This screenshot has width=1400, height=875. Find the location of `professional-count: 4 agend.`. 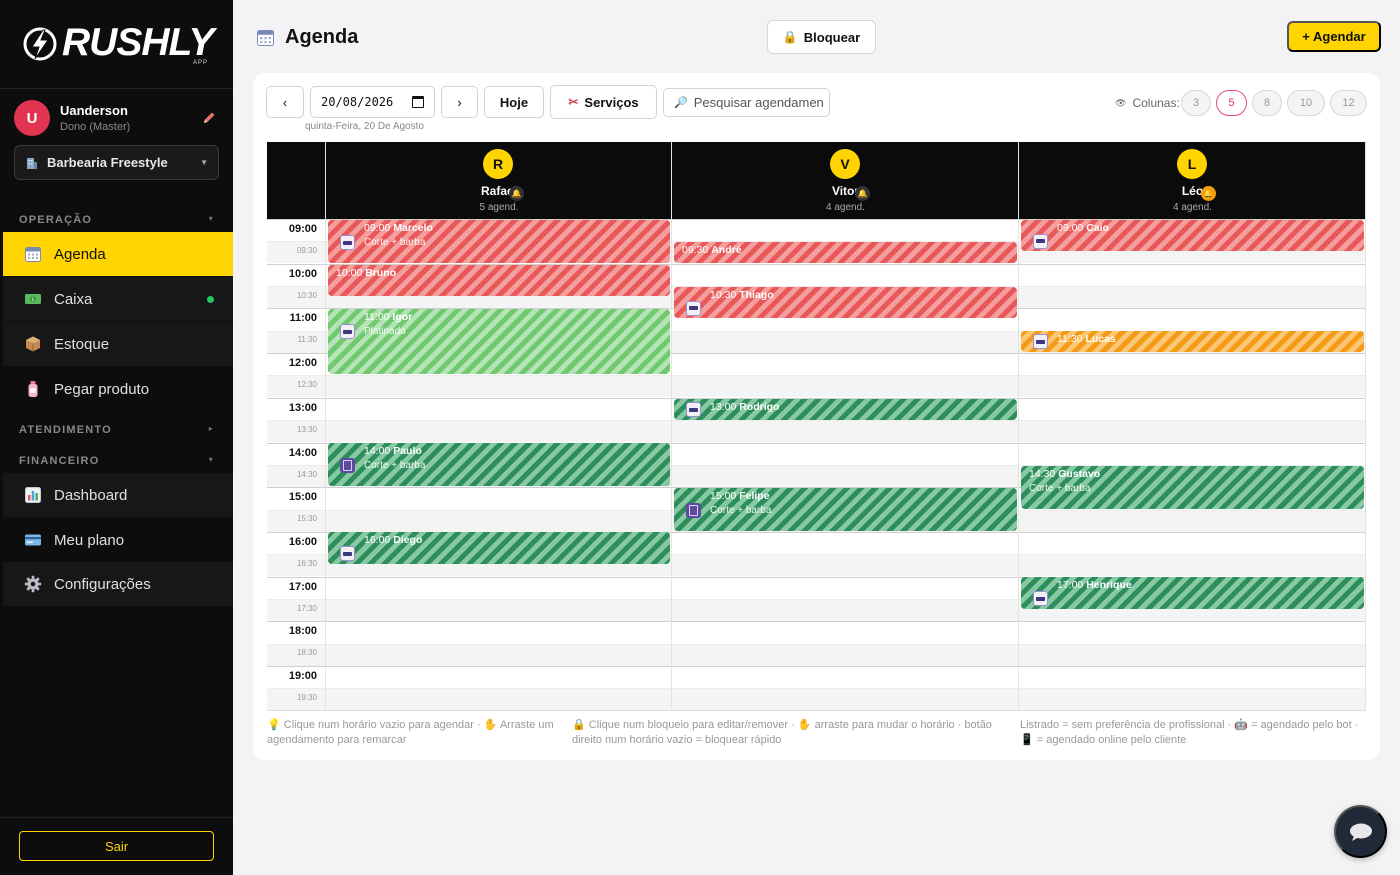

professional-count: 4 agend. is located at coordinates (845, 207).